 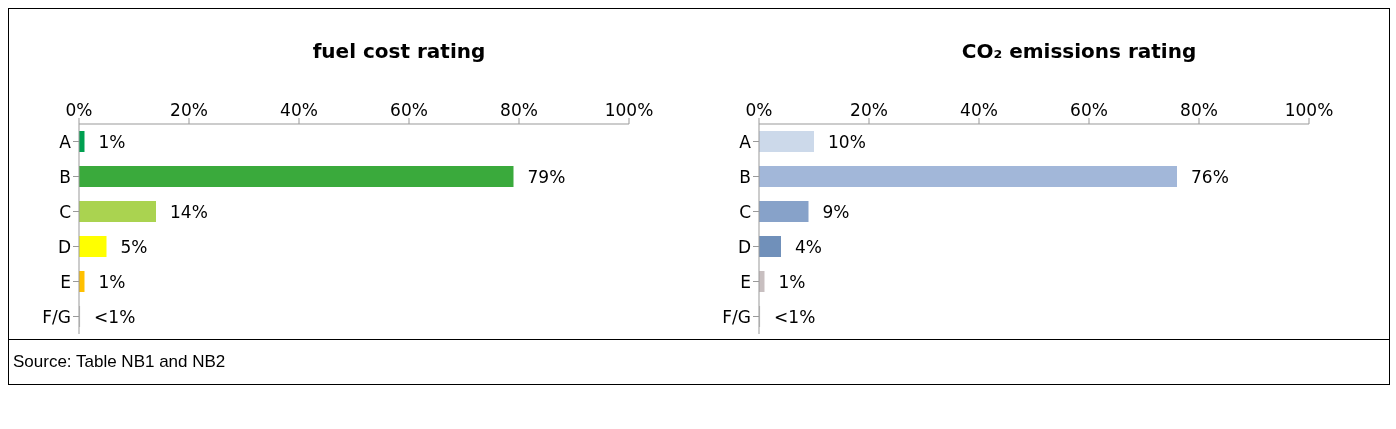 I want to click on chart-title: CO₂ emissions rating, so click(x=1079, y=52).